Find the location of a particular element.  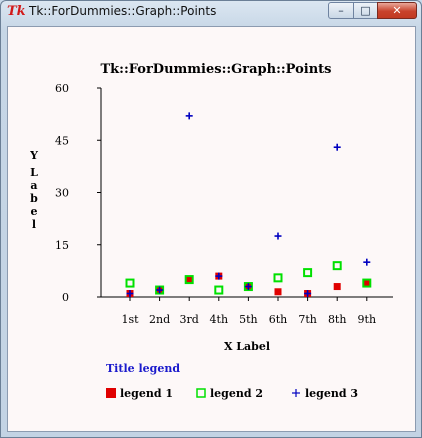

x-tick-label: 5th is located at coordinates (248, 319).